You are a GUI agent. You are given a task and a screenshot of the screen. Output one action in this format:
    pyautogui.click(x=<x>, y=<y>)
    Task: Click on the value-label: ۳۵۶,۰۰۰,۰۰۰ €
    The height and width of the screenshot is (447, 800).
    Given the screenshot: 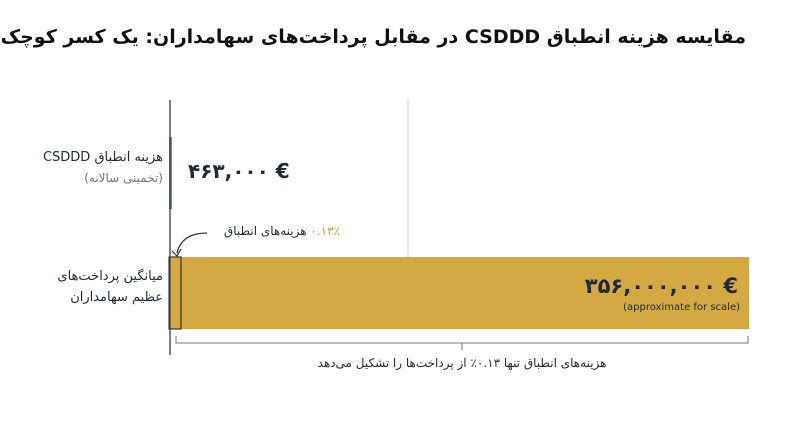 What is the action you would take?
    pyautogui.click(x=661, y=286)
    